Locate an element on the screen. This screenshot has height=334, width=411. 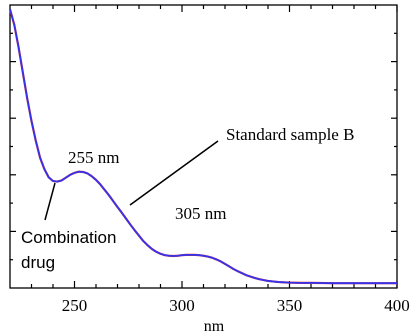
peak-label-305: 305 nm is located at coordinates (200, 213).